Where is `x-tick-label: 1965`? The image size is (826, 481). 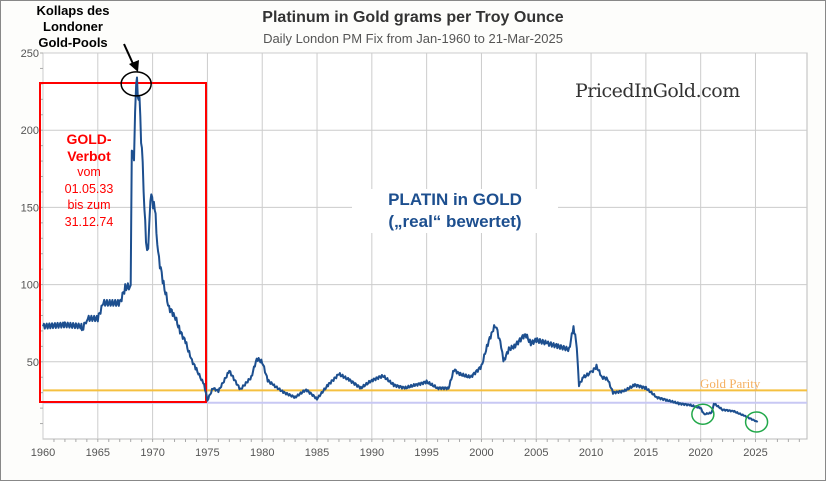 x-tick-label: 1965 is located at coordinates (98, 453).